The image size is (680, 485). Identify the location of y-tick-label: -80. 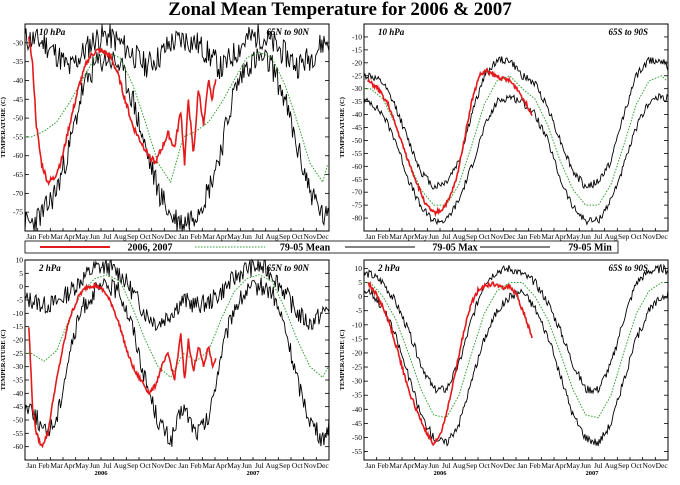
(357, 218).